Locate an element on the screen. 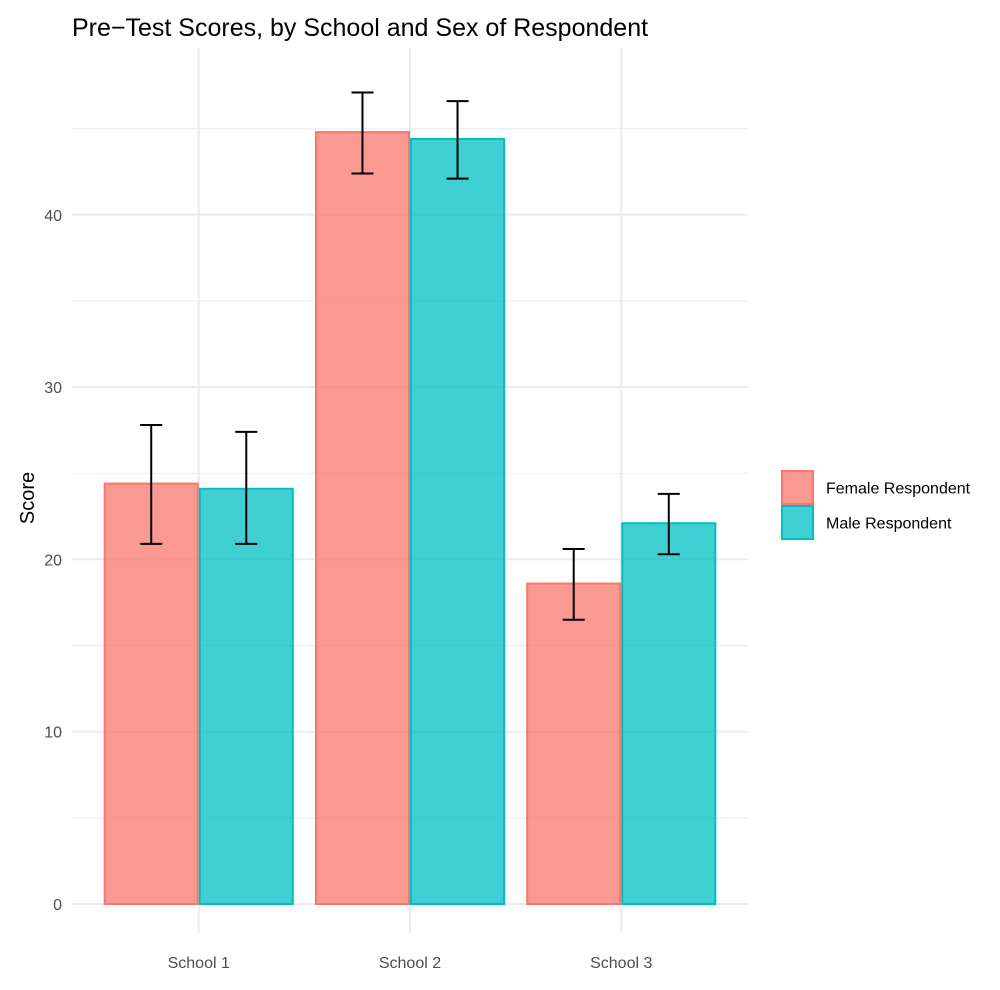  y-tick-labels: 0 10 20 30 40 is located at coordinates (53, 561).